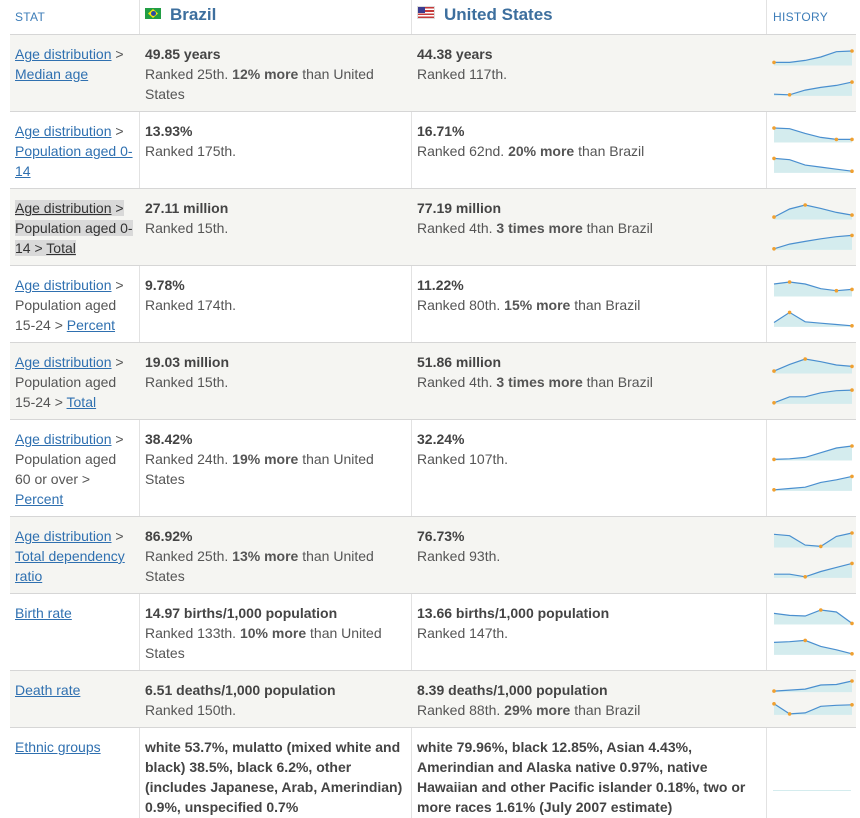 The height and width of the screenshot is (818, 860). I want to click on brazil-rank: Ranked 25th. 12% more than United States, so click(259, 84).